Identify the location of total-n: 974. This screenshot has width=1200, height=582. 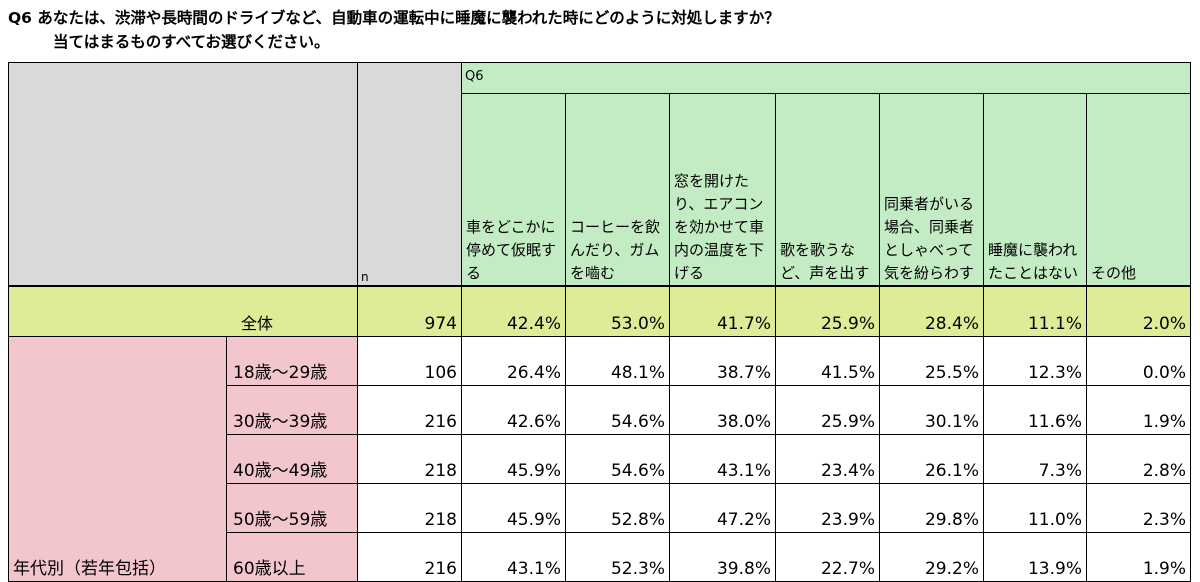
(409, 311).